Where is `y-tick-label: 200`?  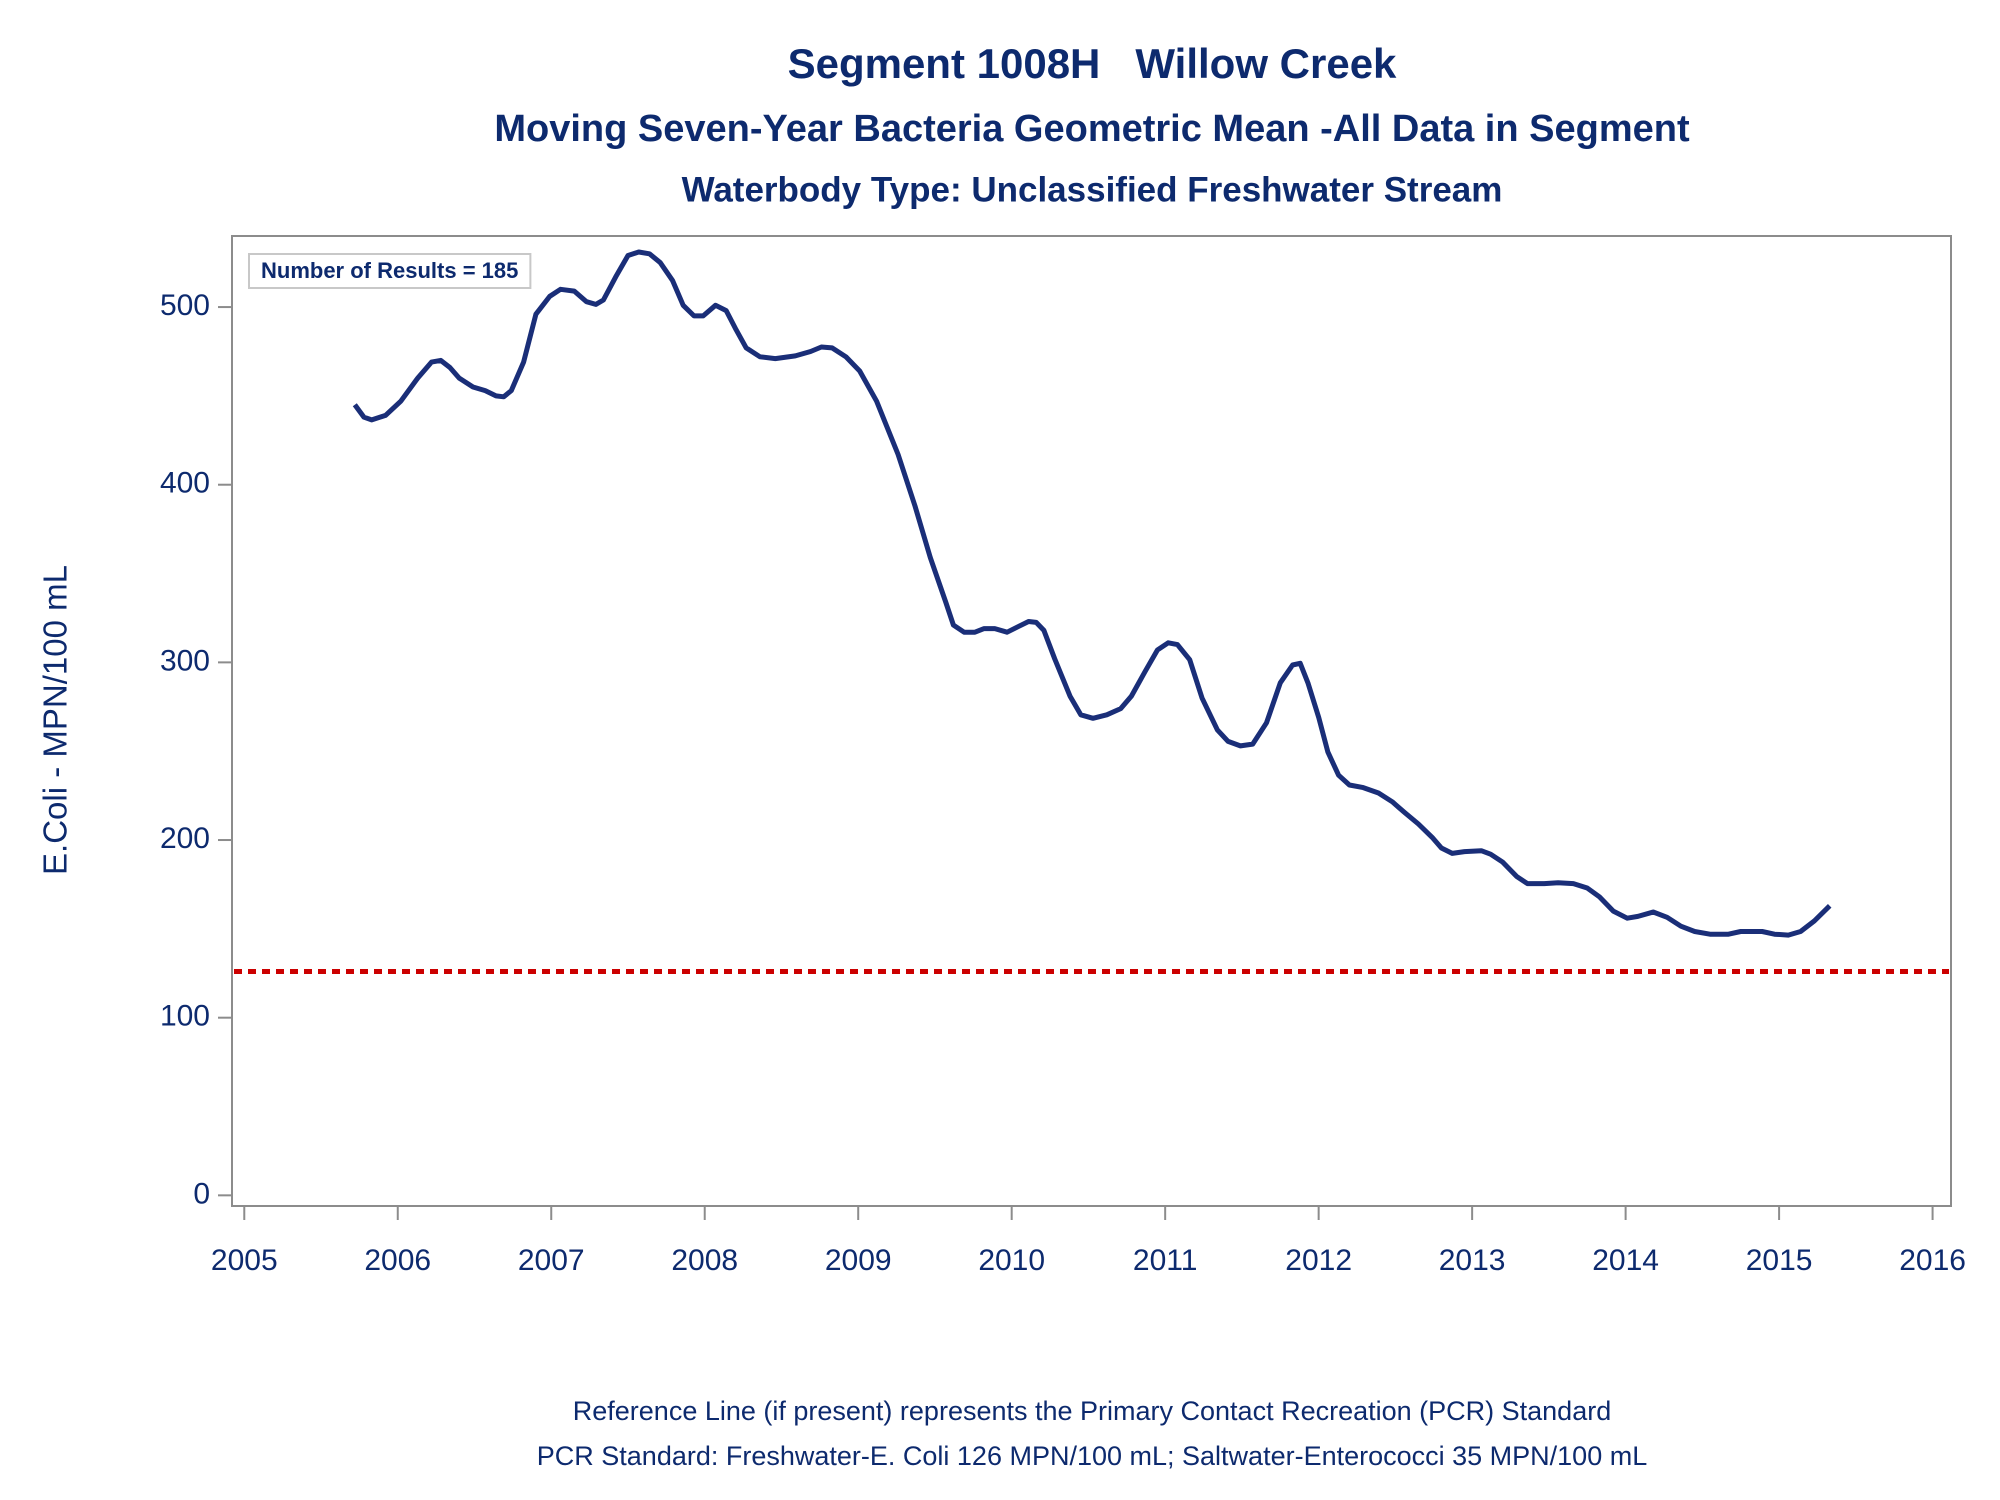
y-tick-label: 200 is located at coordinates (185, 838).